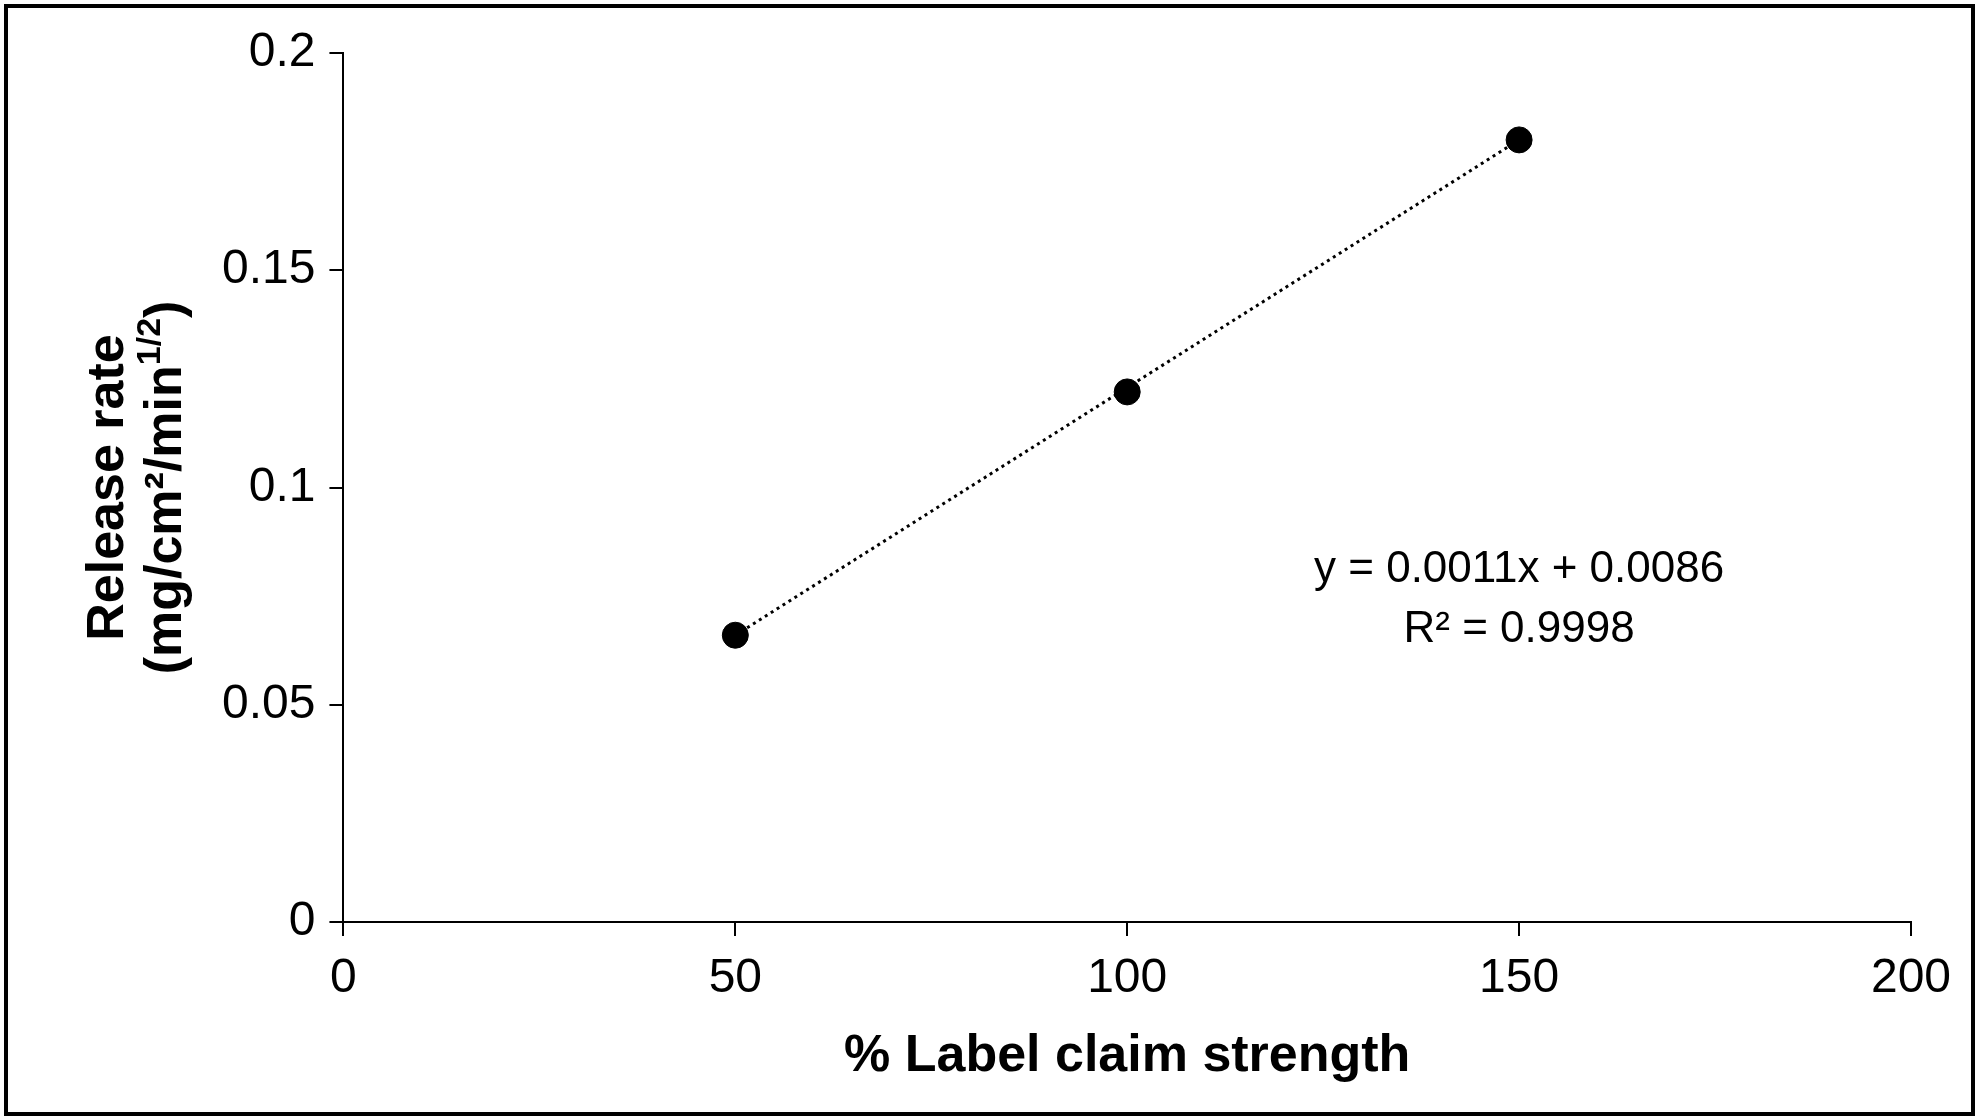  I want to click on x-tick-label: 0, so click(343, 976).